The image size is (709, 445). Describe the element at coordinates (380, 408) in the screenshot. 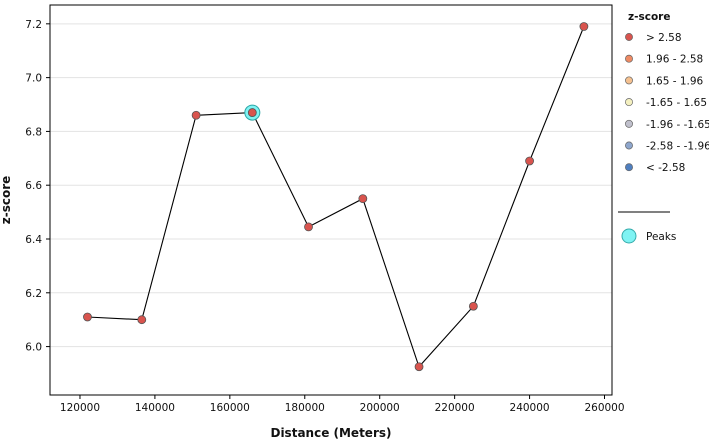

I see `x-tick-label: 200000` at that location.